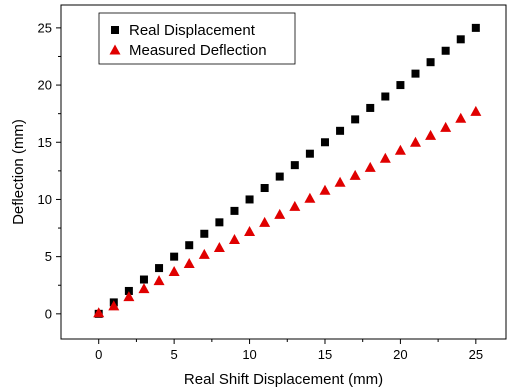 Image resolution: width=515 pixels, height=391 pixels. Describe the element at coordinates (18, 172) in the screenshot. I see `y-axis-label: Deflection (mm)` at that location.